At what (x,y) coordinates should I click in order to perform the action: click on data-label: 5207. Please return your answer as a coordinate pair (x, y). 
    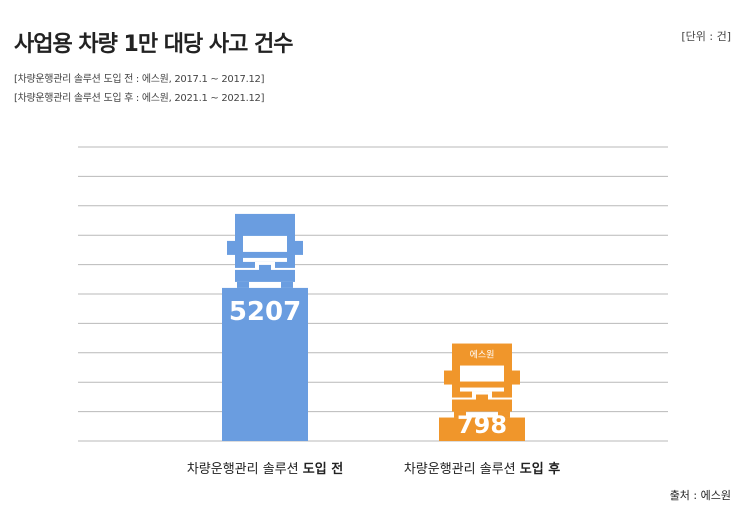
    Looking at the image, I should click on (265, 312).